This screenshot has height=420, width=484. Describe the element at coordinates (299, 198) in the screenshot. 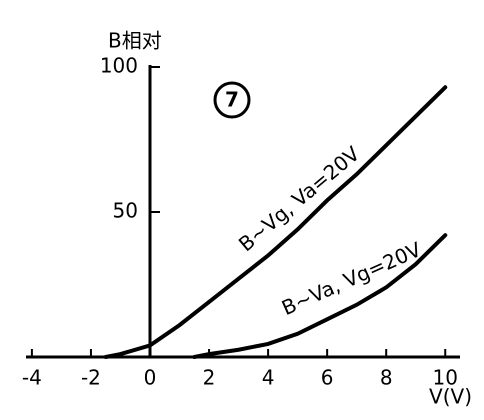

I see `series-label: B~Vg, Va=20V` at that location.